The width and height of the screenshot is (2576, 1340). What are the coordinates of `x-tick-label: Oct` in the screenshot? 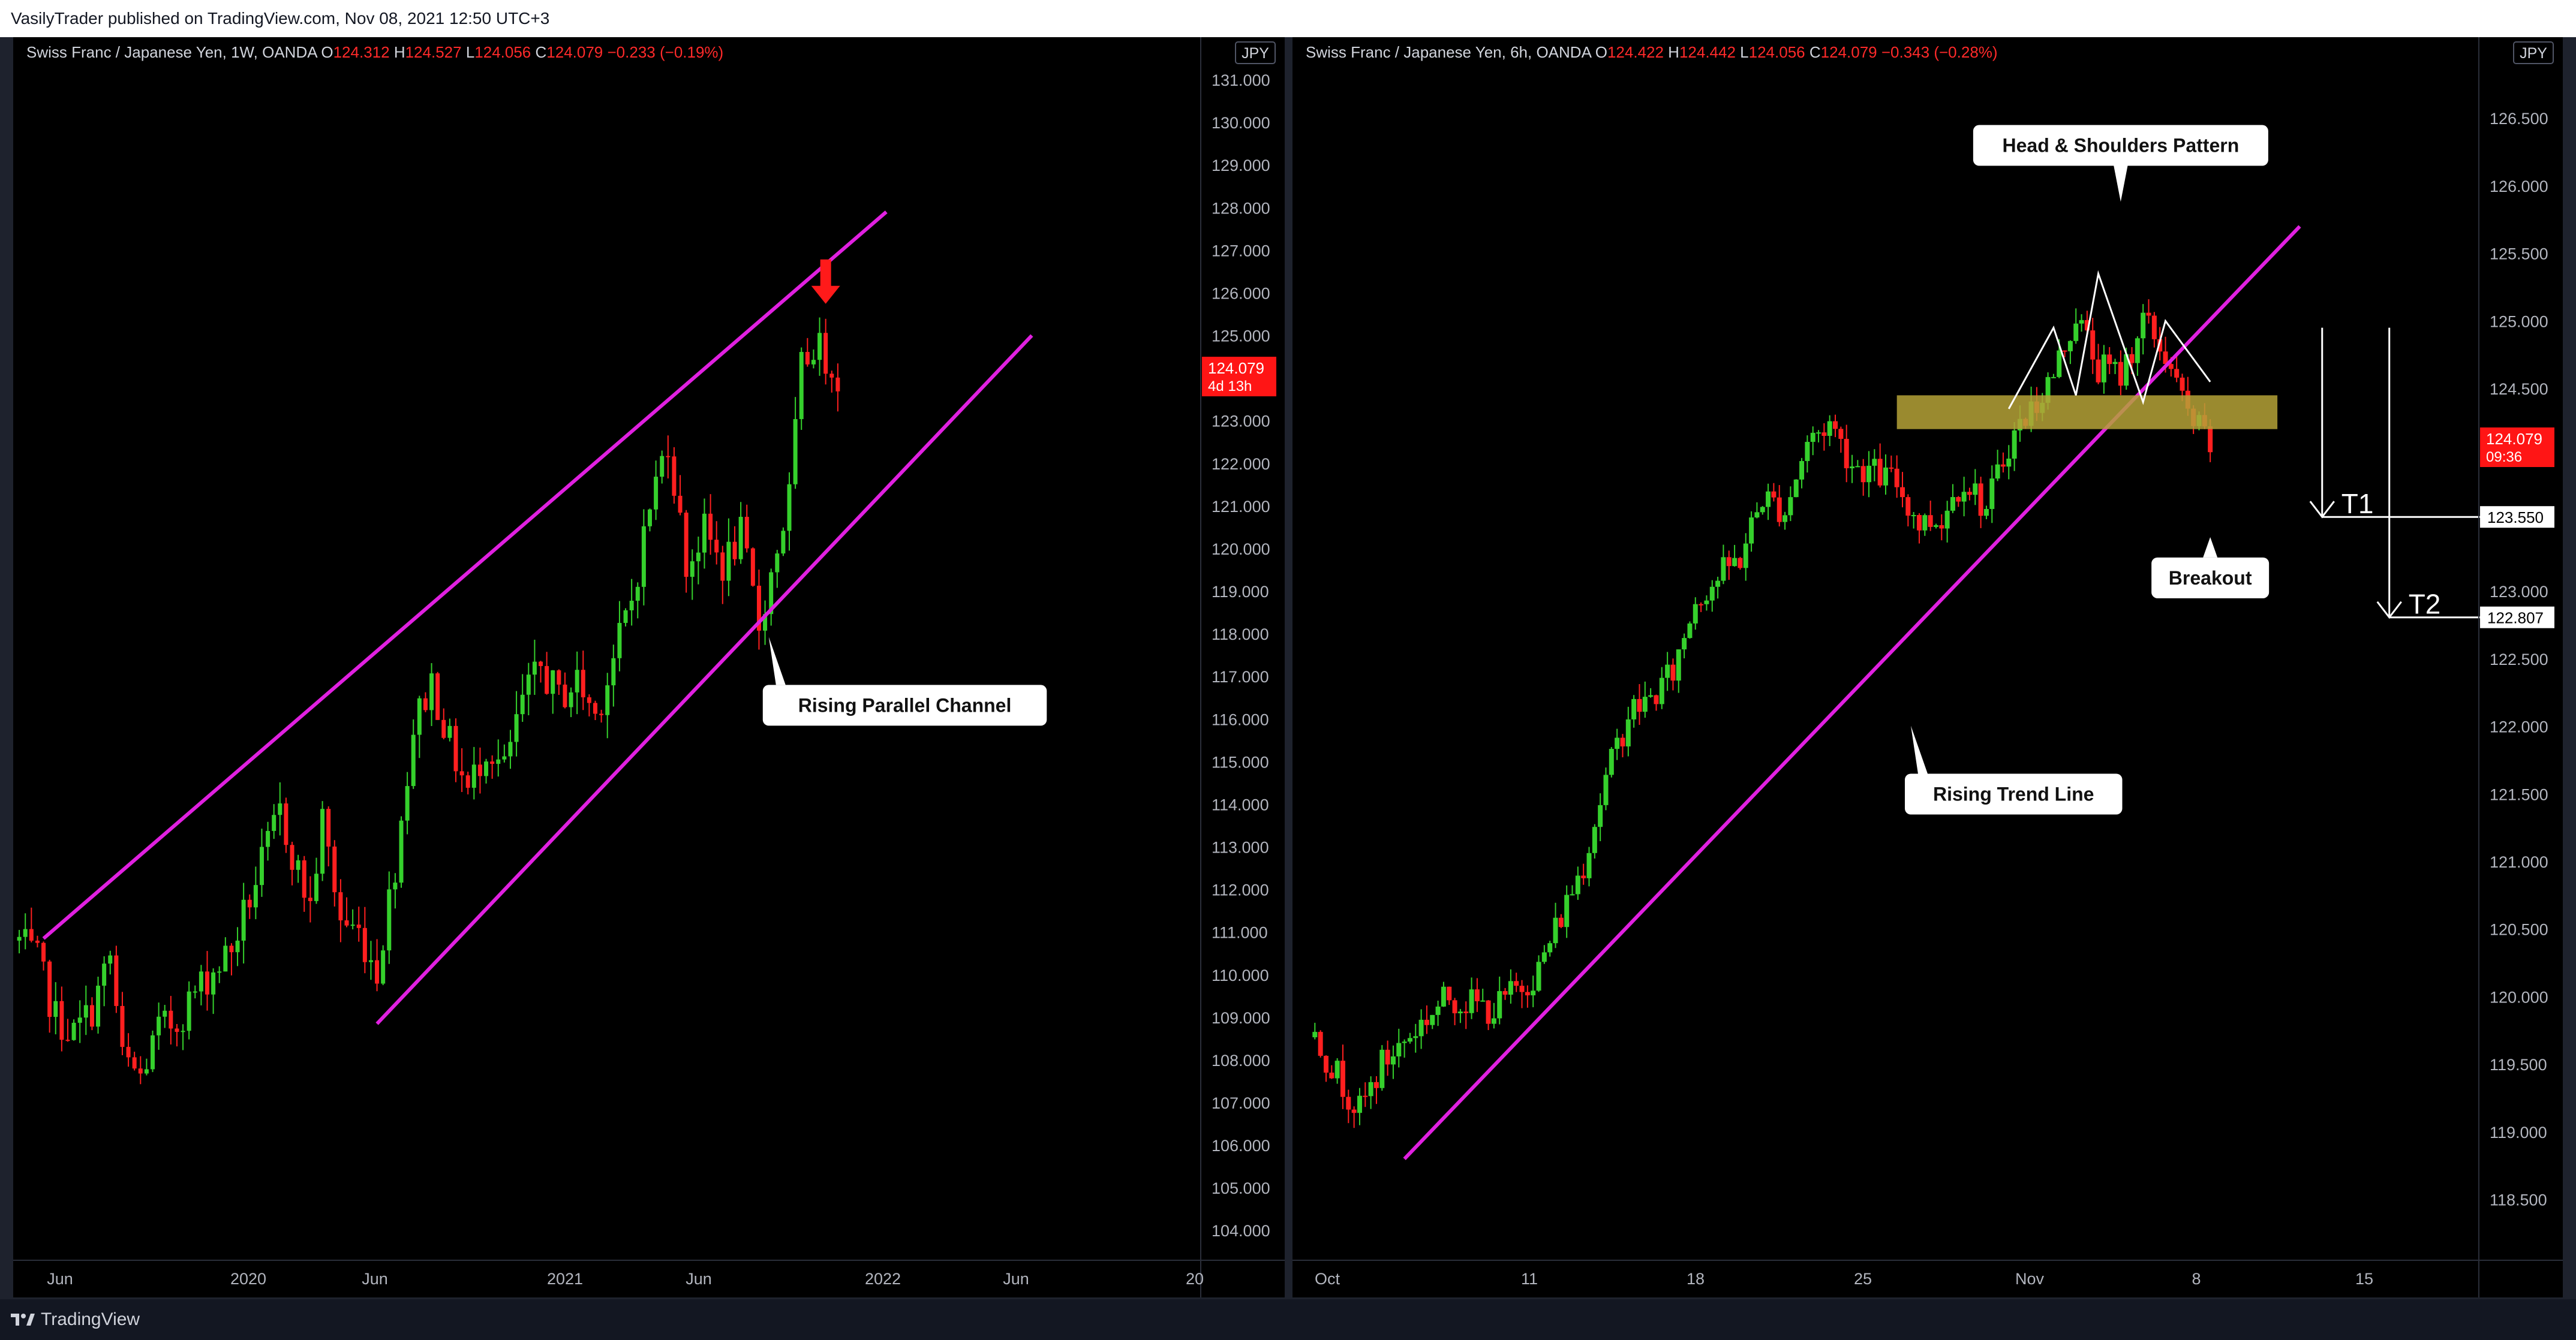 It's located at (1328, 1279).